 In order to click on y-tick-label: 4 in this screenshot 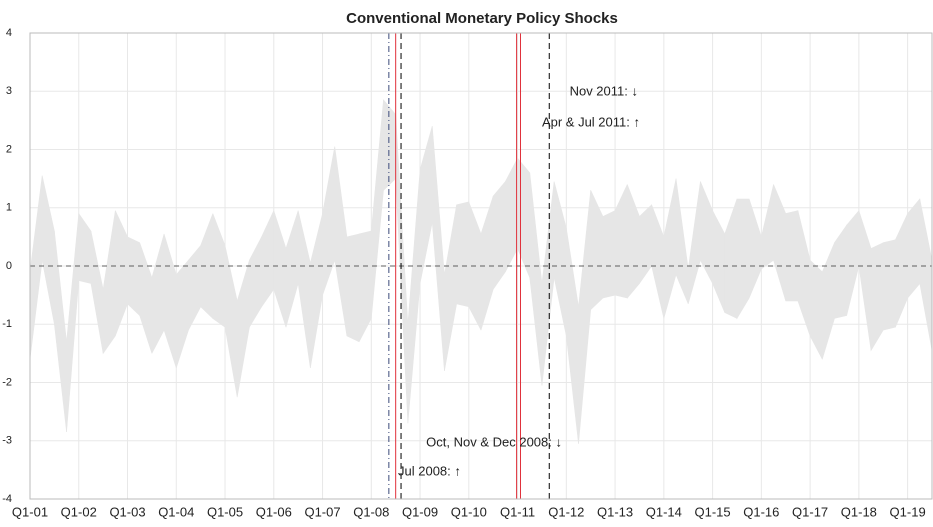, I will do `click(9, 33)`.